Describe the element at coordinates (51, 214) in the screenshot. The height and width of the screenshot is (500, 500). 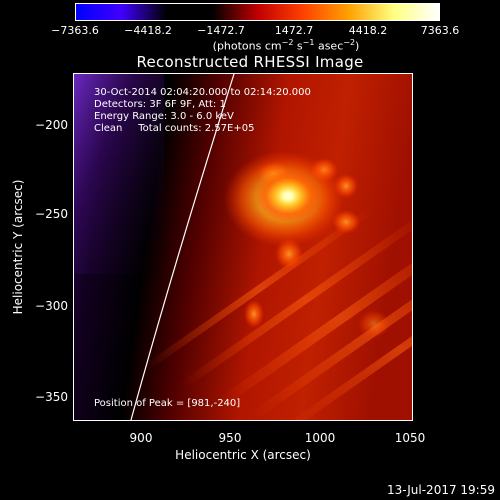
I see `y-tick-label: −250` at that location.